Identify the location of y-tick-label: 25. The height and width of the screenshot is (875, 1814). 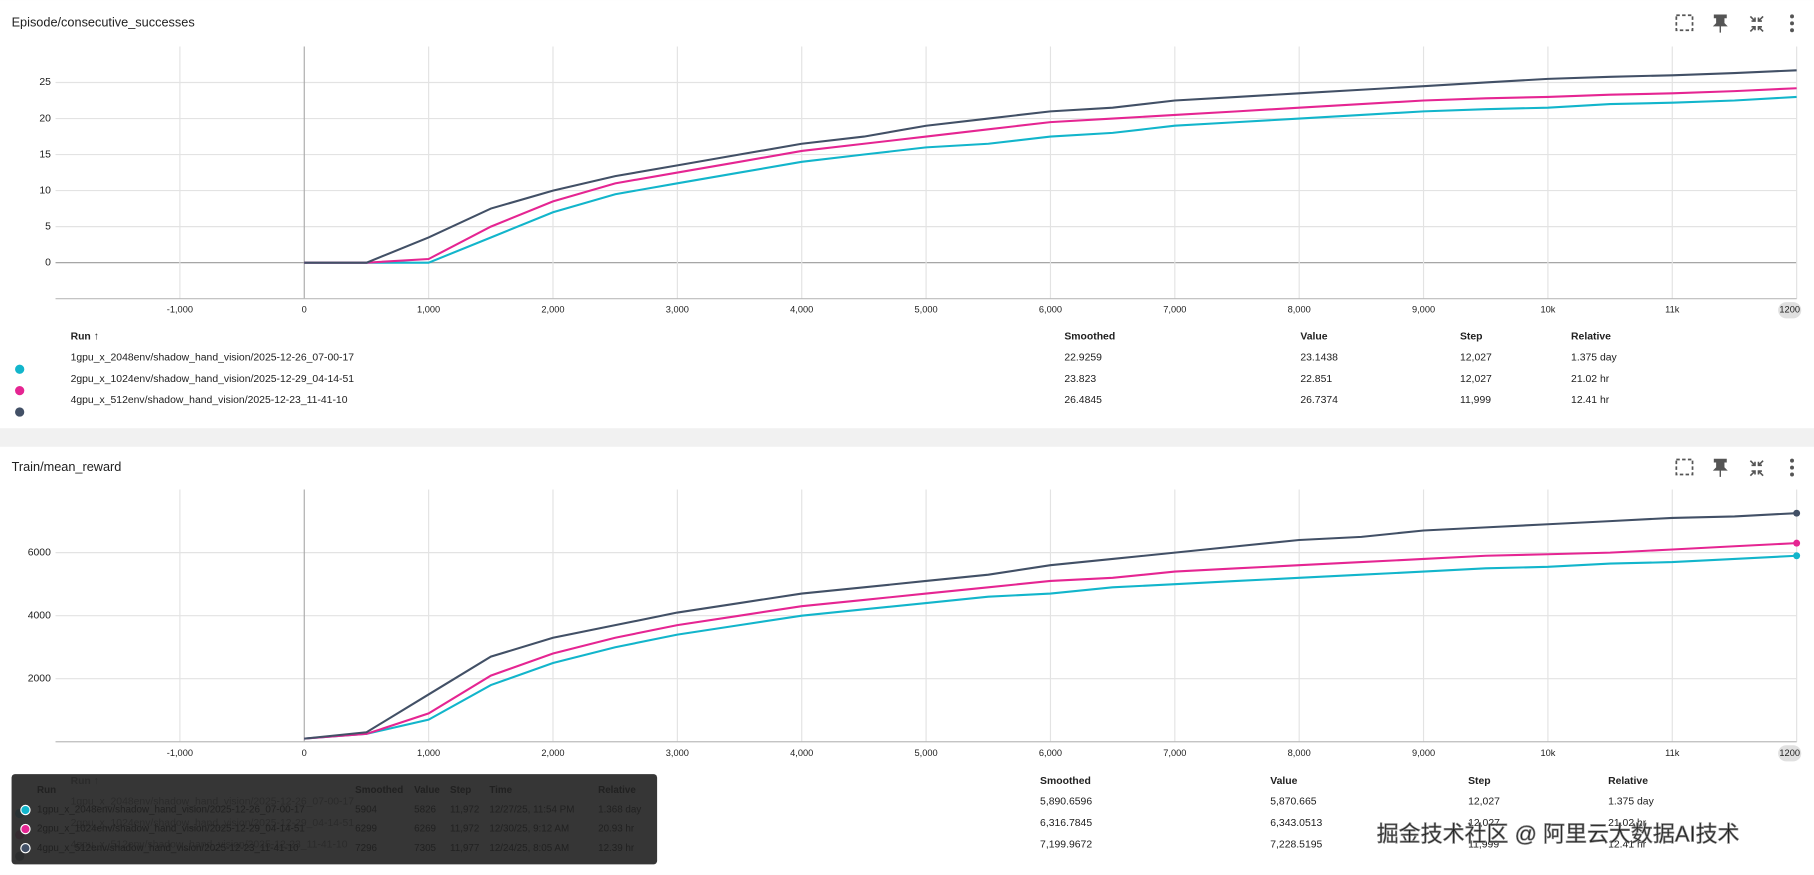
(45, 82).